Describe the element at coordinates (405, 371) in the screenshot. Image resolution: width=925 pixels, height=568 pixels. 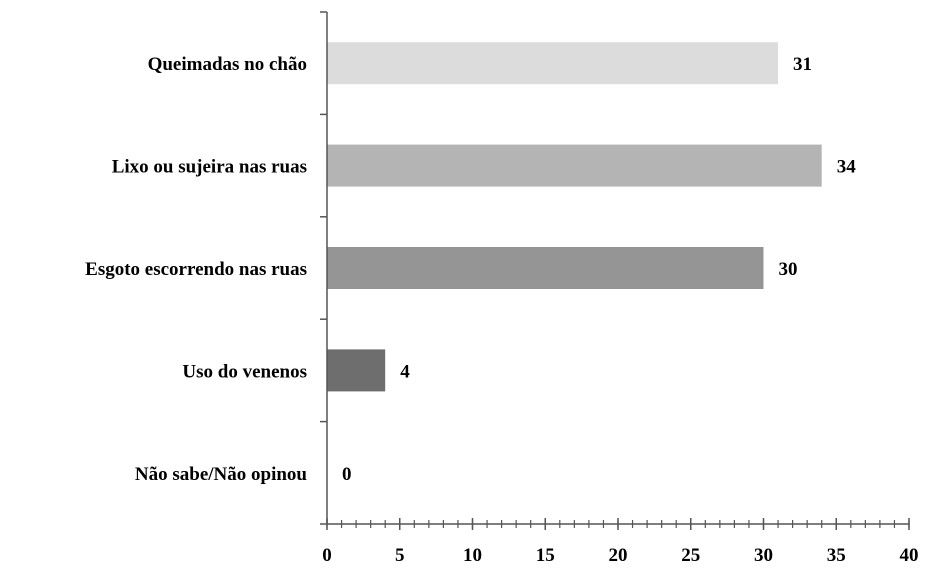
I see `data-label: 4` at that location.